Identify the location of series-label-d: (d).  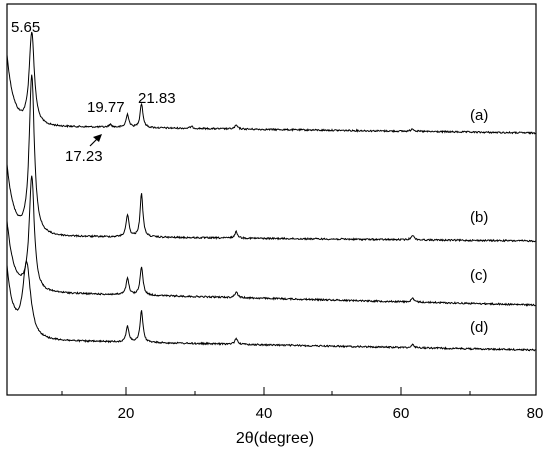
(479, 327).